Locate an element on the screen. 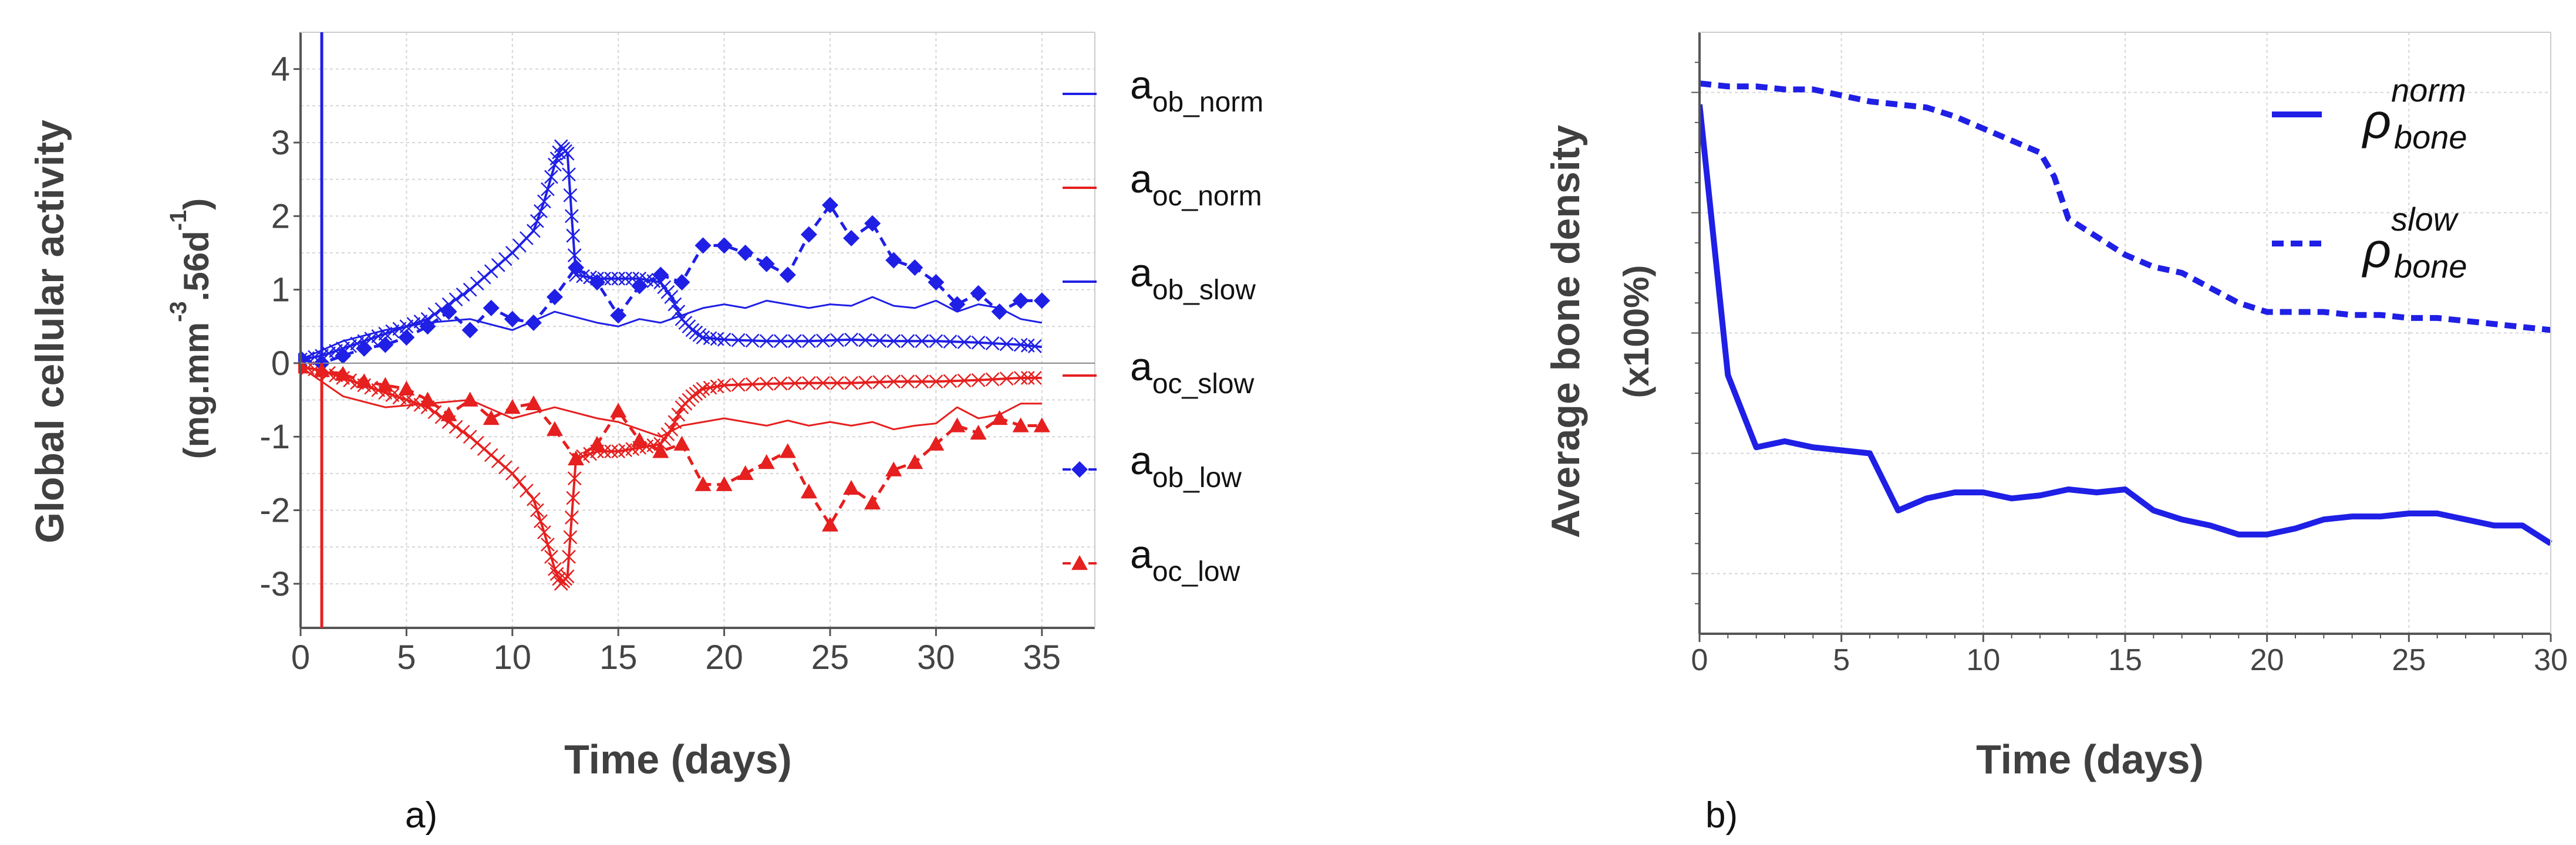  legend-entry-rho_bone_norm: ρnorm bone is located at coordinates (2369, 114).